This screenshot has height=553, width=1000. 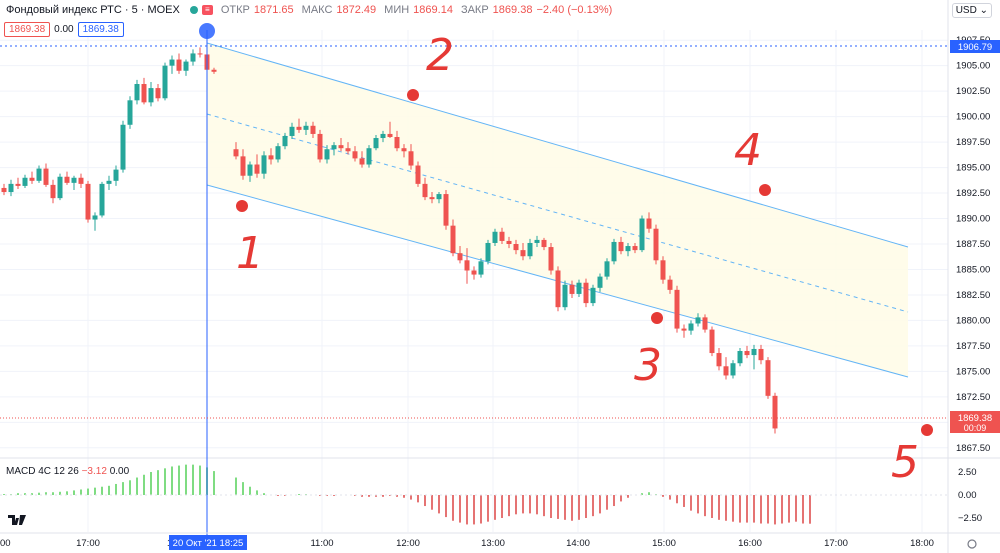 I want to click on annotation-dot, so click(x=765, y=190).